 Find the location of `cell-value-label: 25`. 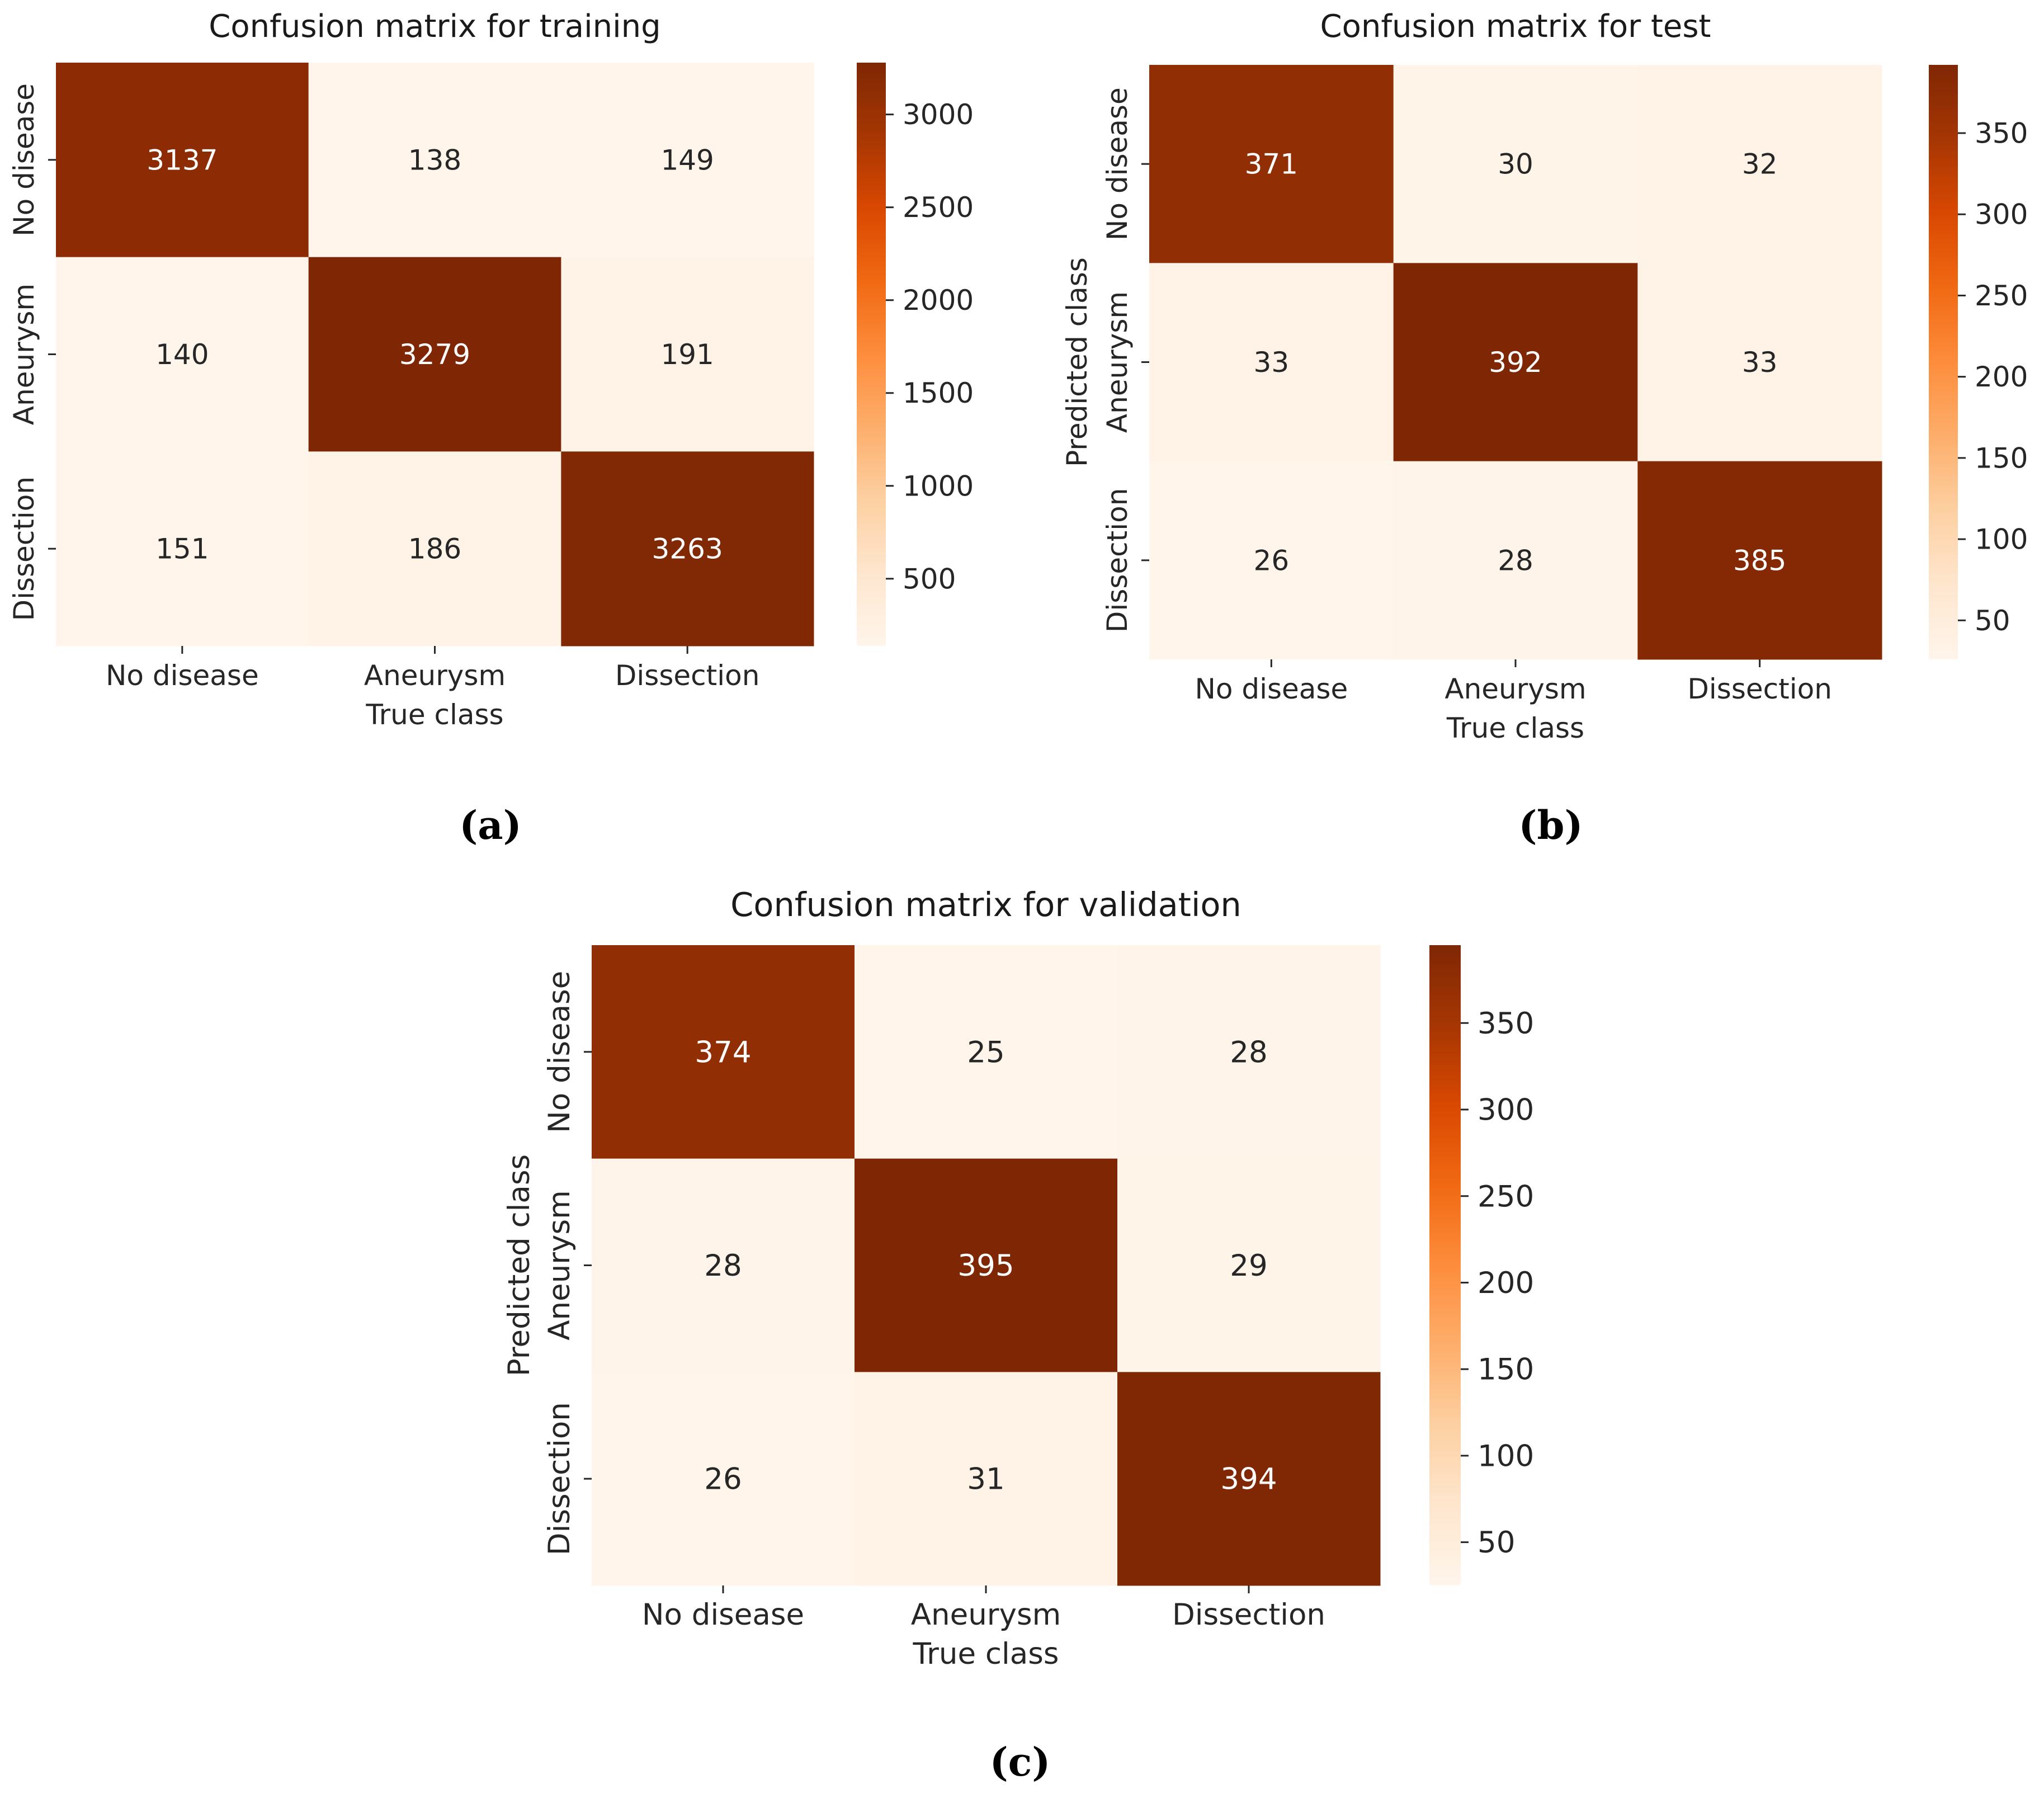

cell-value-label: 25 is located at coordinates (986, 1052).